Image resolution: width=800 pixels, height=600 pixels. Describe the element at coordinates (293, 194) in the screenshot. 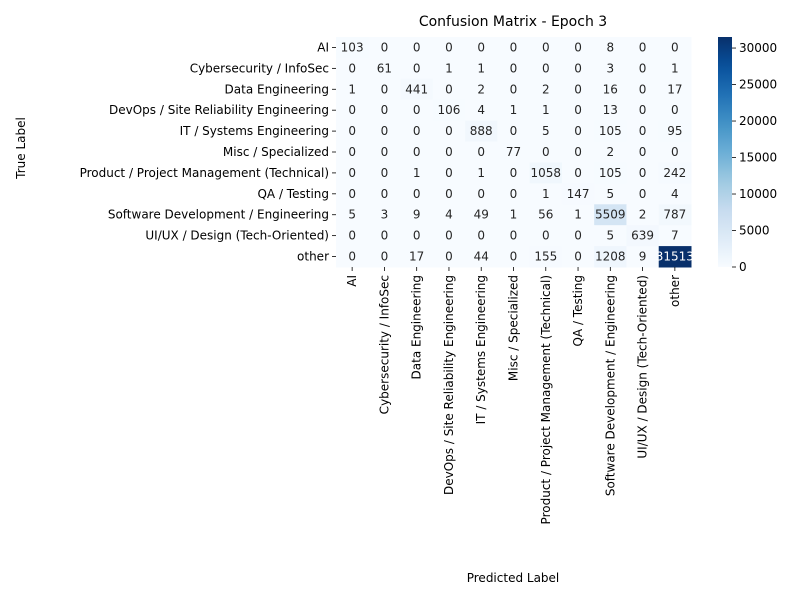

I see `y-tick-label: QA / Testing` at that location.